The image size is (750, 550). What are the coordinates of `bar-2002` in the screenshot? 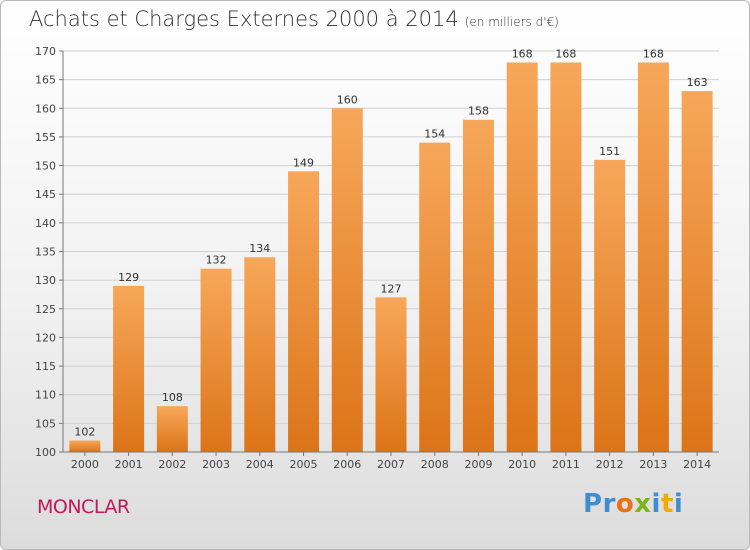 It's located at (172, 429).